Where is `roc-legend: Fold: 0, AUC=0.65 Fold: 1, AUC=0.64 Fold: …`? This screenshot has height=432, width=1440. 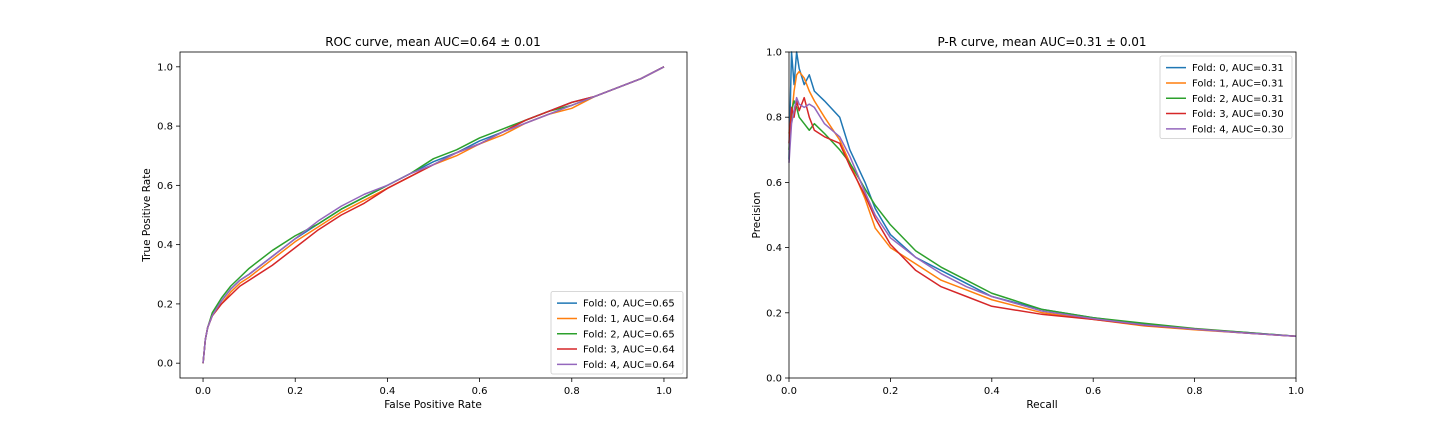
roc-legend: Fold: 0, AUC=0.65 Fold: 1, AUC=0.64 Fold: … is located at coordinates (617, 333).